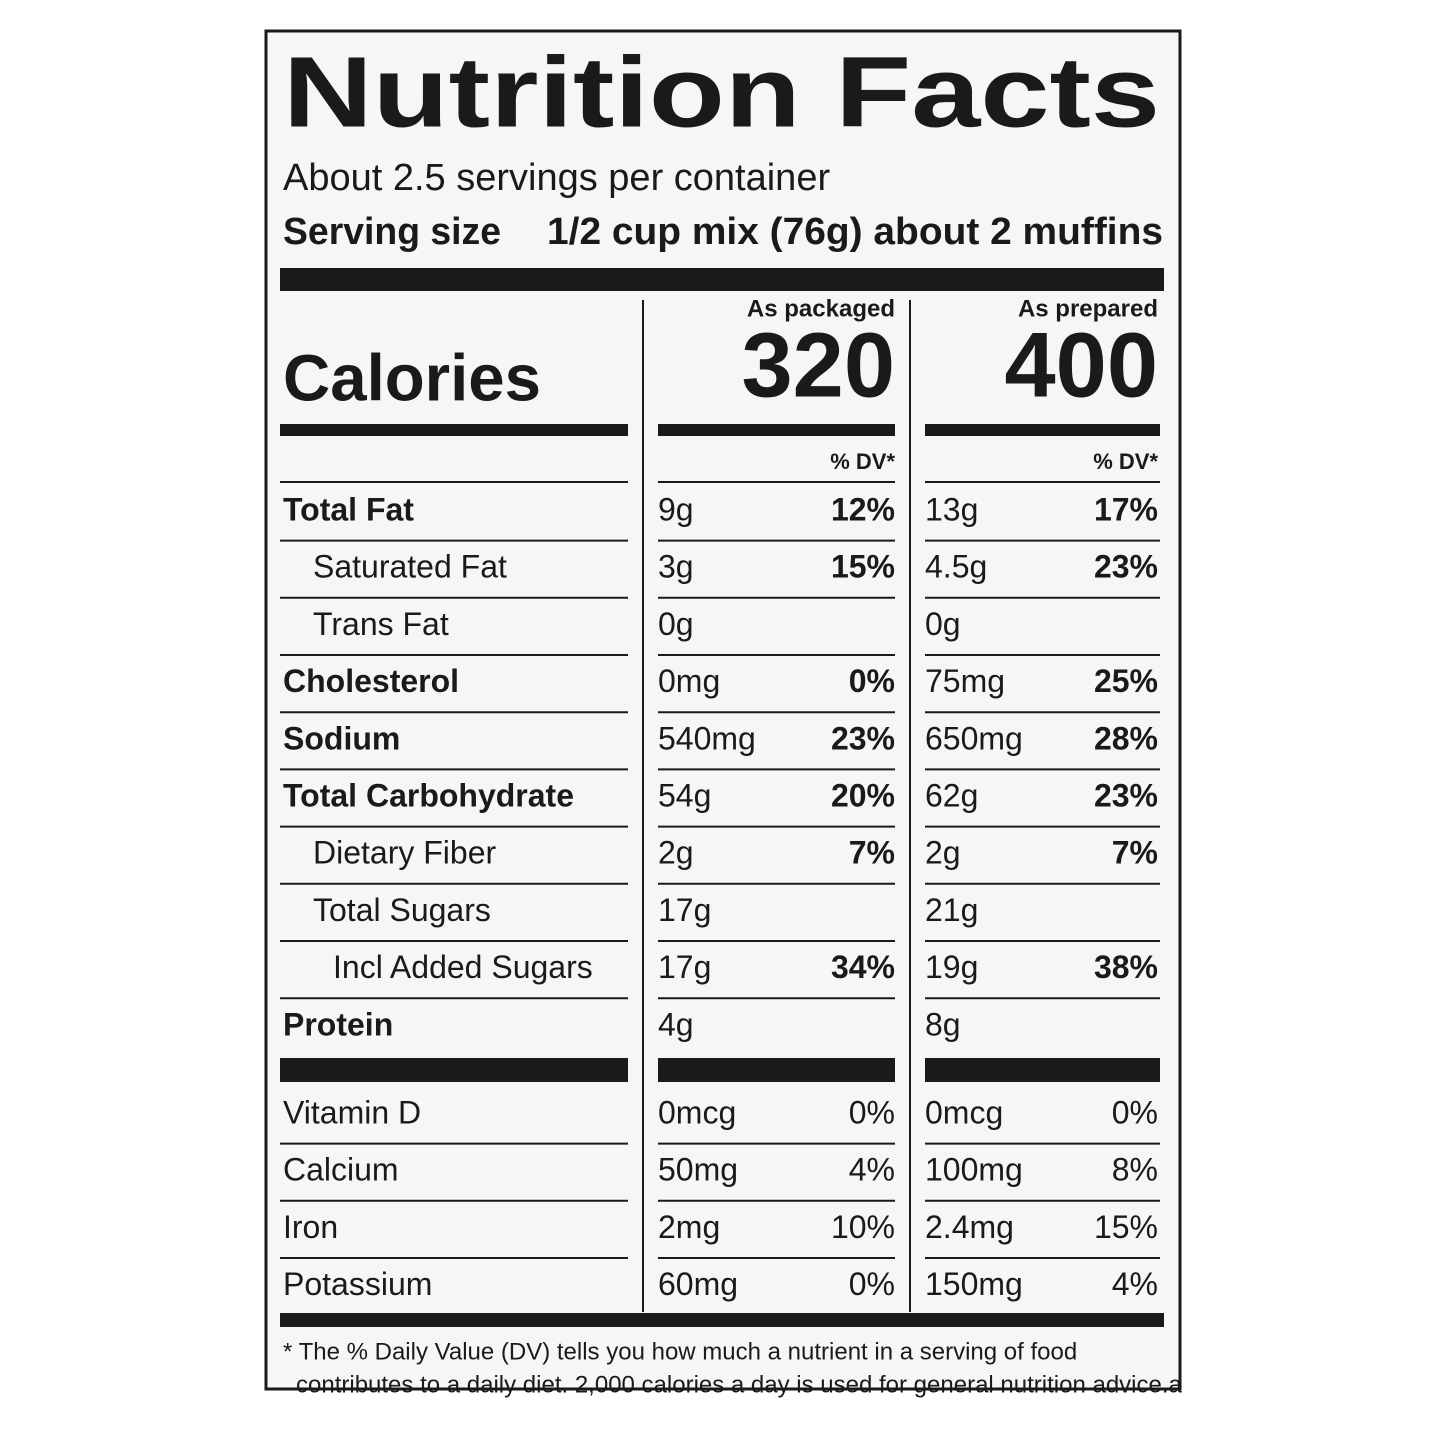 The height and width of the screenshot is (1445, 1445). What do you see at coordinates (863, 795) in the screenshot?
I see `daily-value: 20%` at bounding box center [863, 795].